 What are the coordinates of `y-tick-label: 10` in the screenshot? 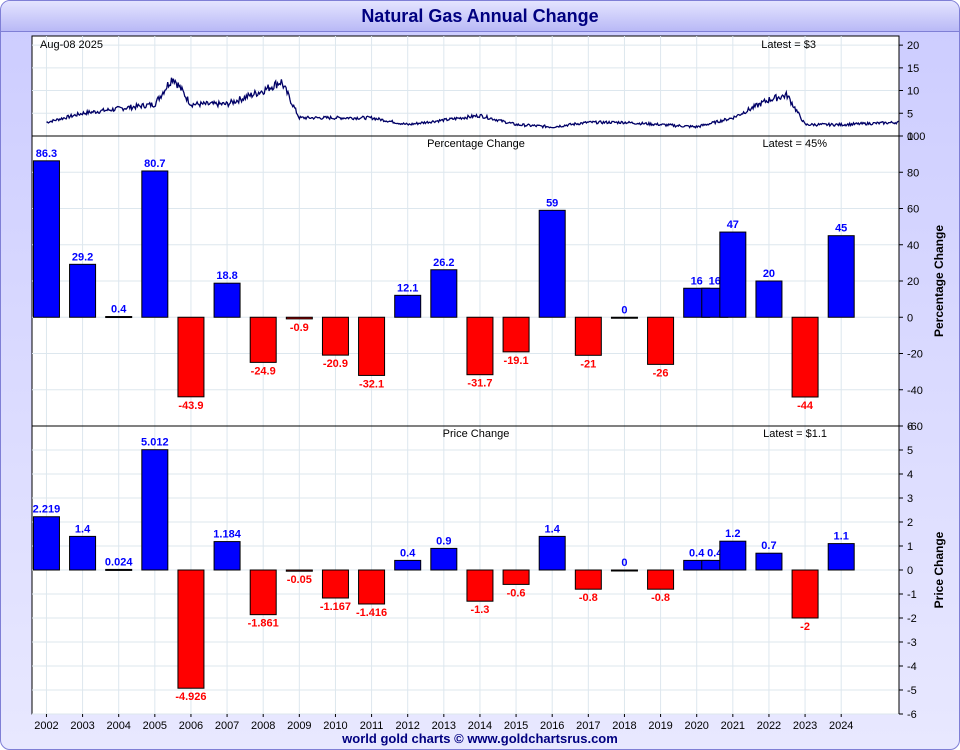 It's located at (913, 92).